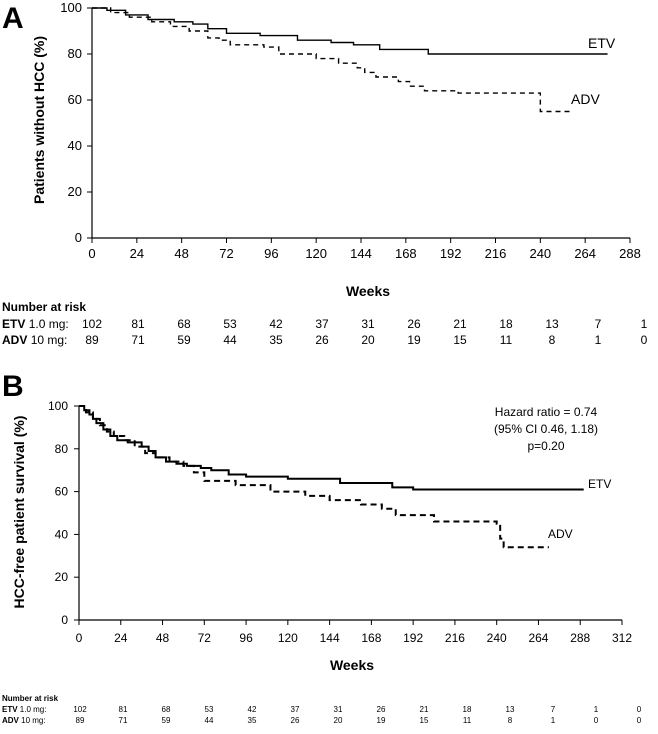 Image resolution: width=658 pixels, height=734 pixels. What do you see at coordinates (381, 709) in the screenshot?
I see `risk-value-etv: 26` at bounding box center [381, 709].